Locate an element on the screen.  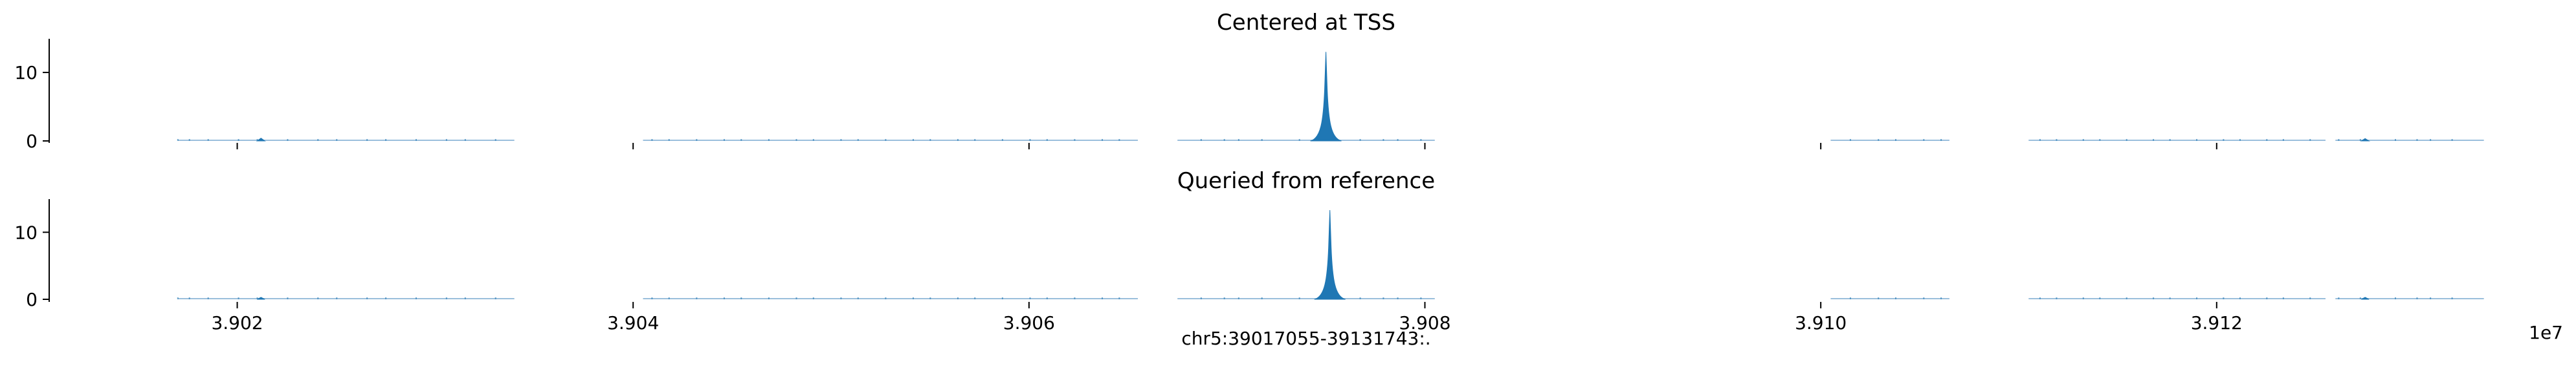
panel-title: Queried from reference is located at coordinates (1306, 181).